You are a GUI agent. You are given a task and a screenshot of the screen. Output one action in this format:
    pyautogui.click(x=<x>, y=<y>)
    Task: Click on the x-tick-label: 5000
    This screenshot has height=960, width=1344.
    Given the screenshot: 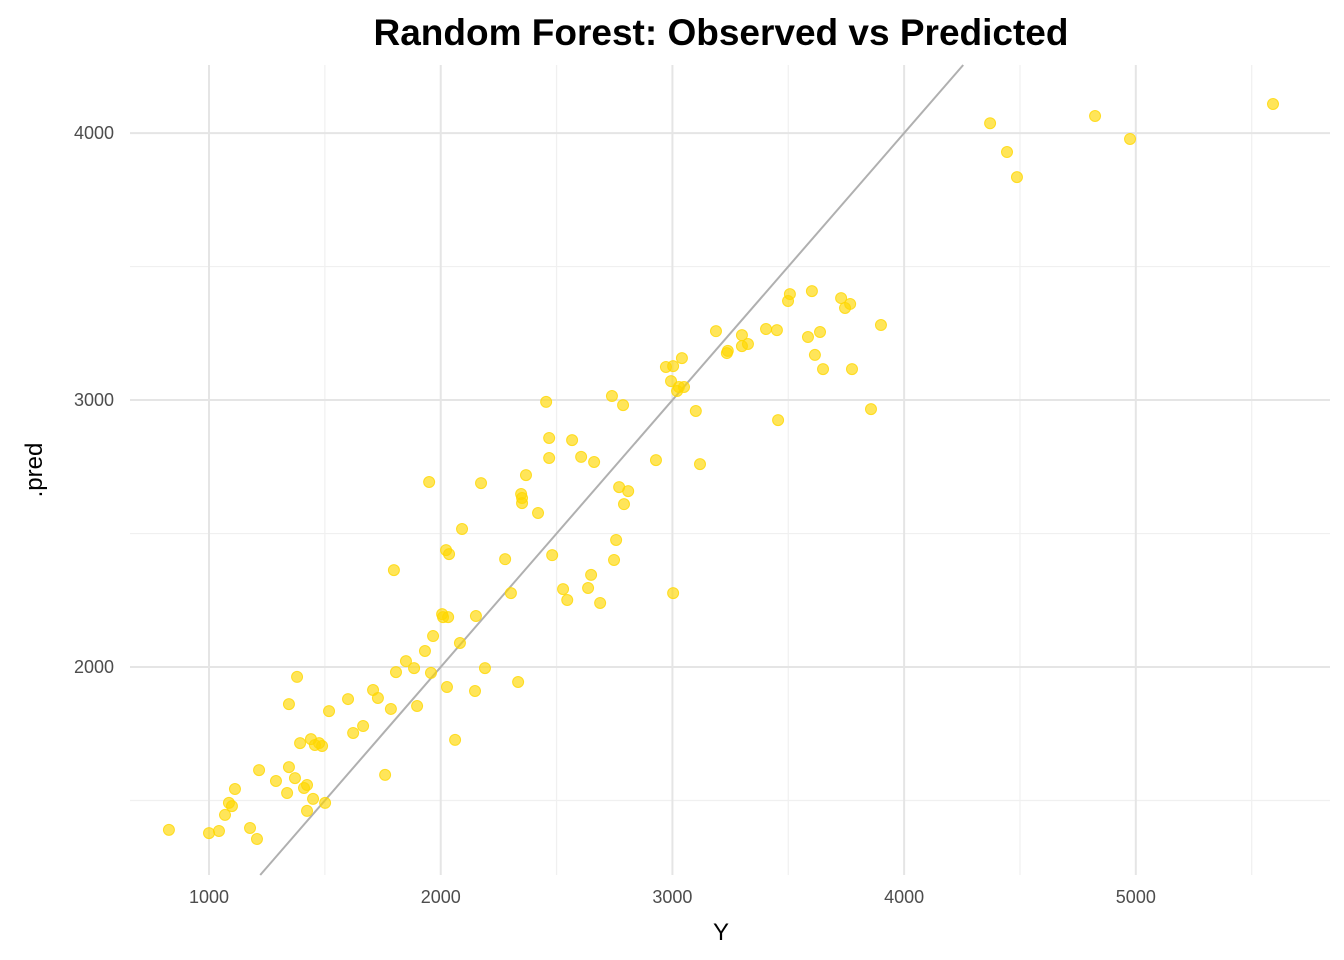 What is the action you would take?
    pyautogui.click(x=1136, y=897)
    